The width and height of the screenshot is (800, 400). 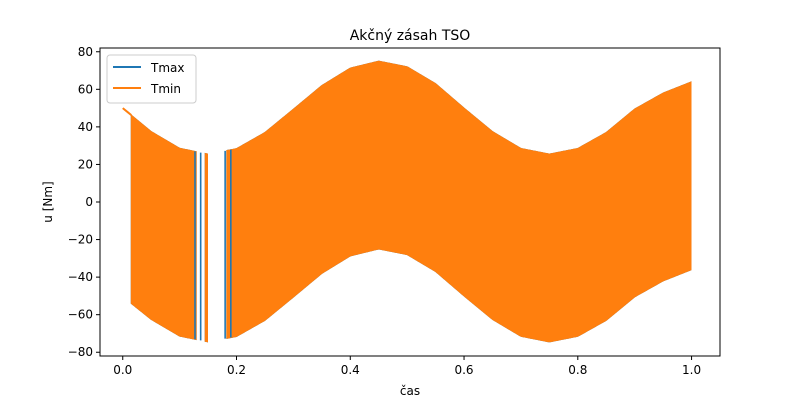 What do you see at coordinates (80, 352) in the screenshot?
I see `y-tick-label-0: −80` at bounding box center [80, 352].